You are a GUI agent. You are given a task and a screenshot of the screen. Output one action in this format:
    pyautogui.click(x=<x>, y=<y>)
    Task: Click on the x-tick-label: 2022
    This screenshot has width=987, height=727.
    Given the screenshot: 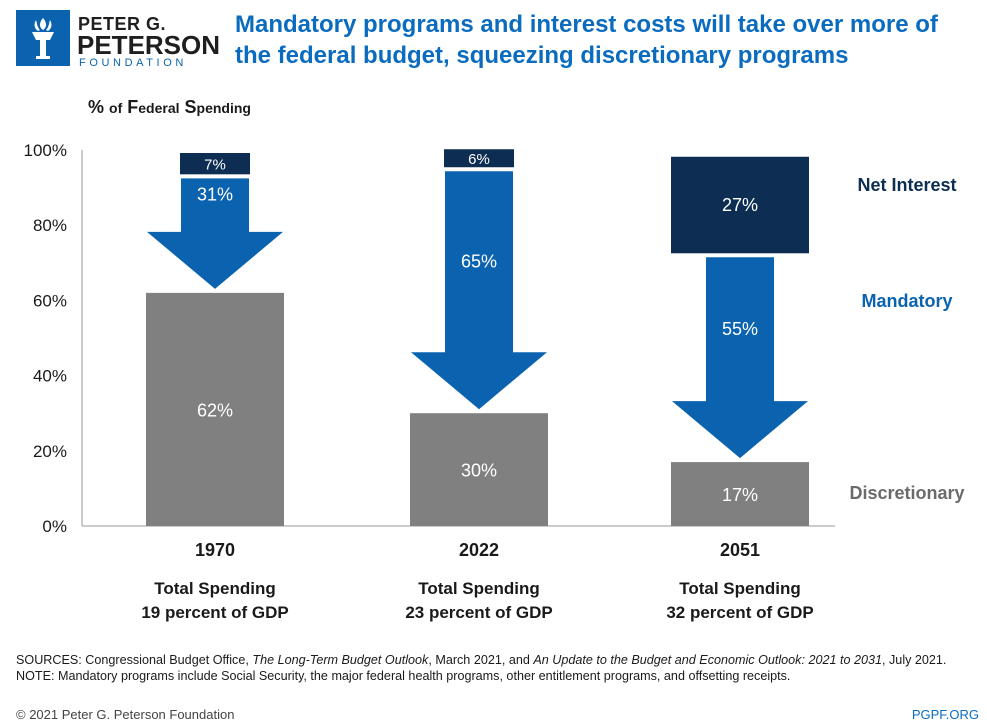 What is the action you would take?
    pyautogui.click(x=479, y=550)
    